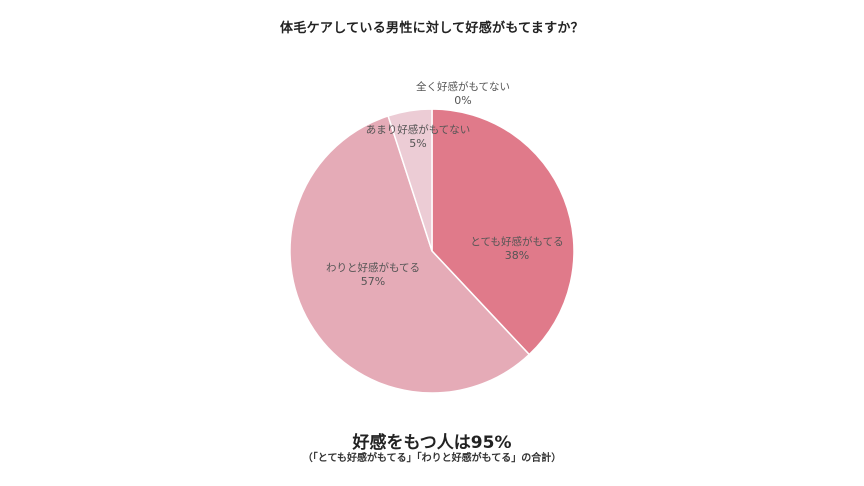  Describe the element at coordinates (432, 443) in the screenshot. I see `summary-headline: 好感をもつ人は95%` at that location.